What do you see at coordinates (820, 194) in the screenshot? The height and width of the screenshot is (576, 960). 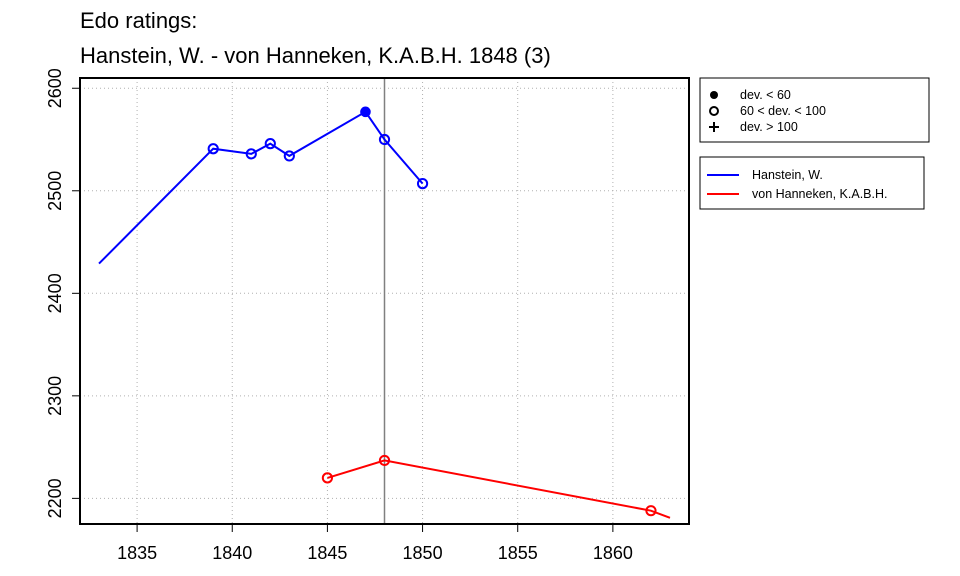 I see `series-legend-label-1: von Hanneken, K.A.B.H.` at bounding box center [820, 194].